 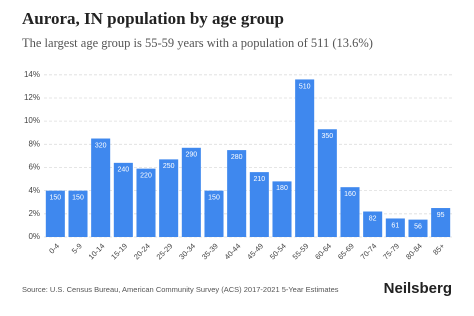 I want to click on data-label: 220, so click(x=146, y=175).